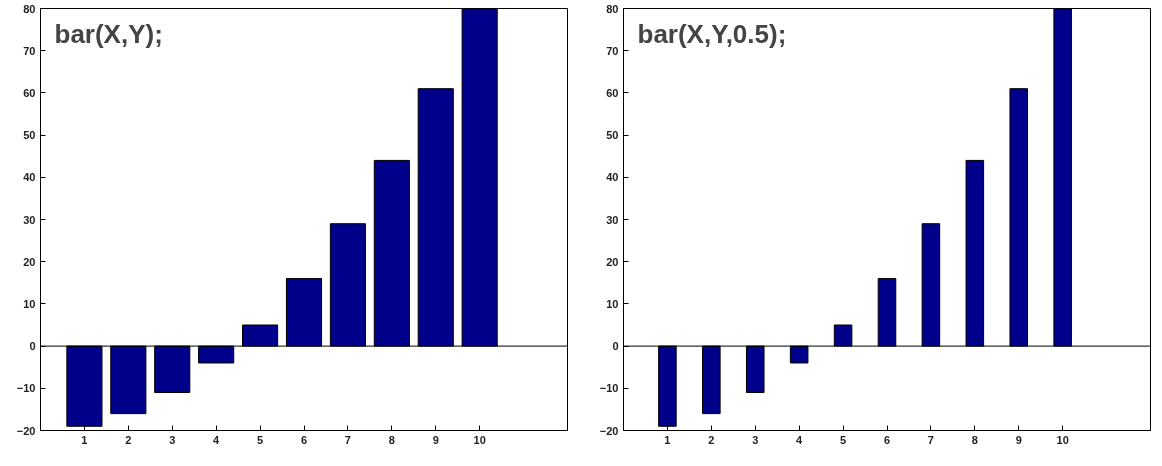 The image size is (1162, 466). What do you see at coordinates (108, 33) in the screenshot?
I see `annotation: bar(X,Y);` at bounding box center [108, 33].